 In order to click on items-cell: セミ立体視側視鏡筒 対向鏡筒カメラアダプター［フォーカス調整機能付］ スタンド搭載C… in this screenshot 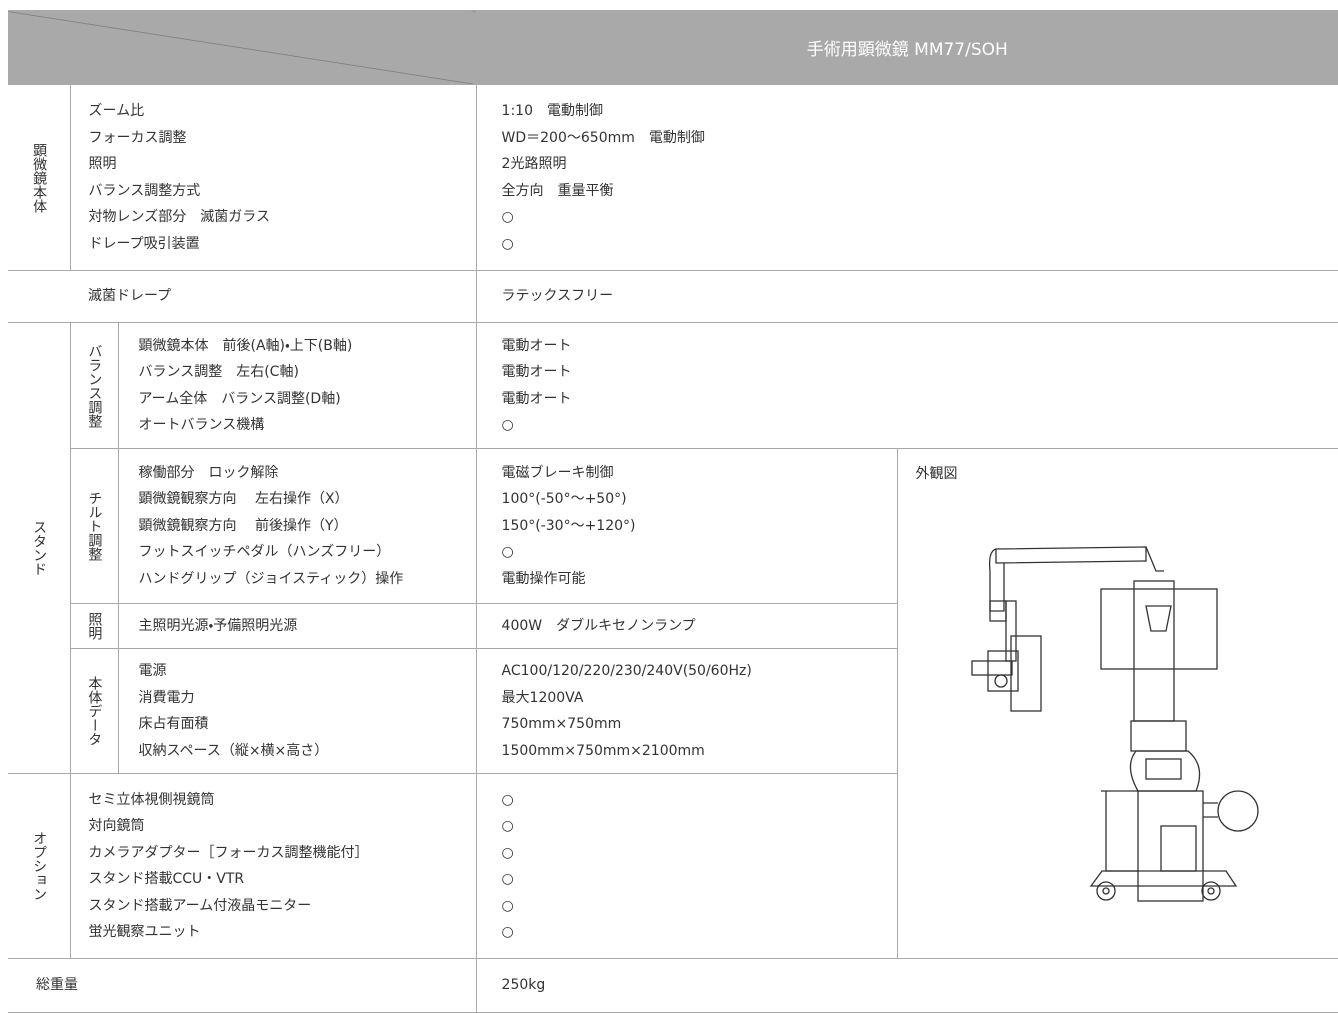, I will do `click(273, 866)`.